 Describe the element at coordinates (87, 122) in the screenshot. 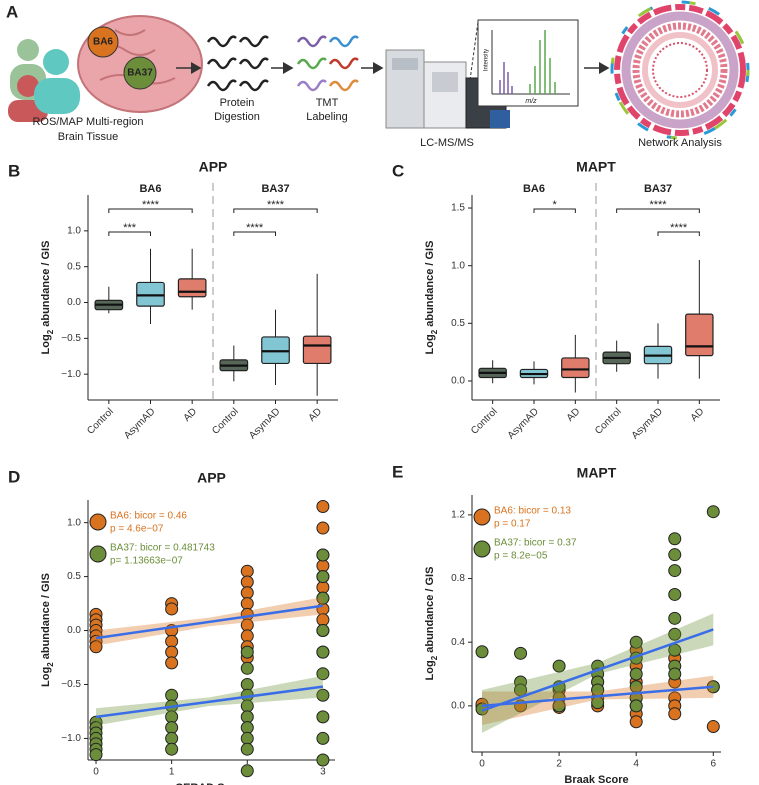

I see `tissue-label: ROS/MAP Multi-region` at that location.